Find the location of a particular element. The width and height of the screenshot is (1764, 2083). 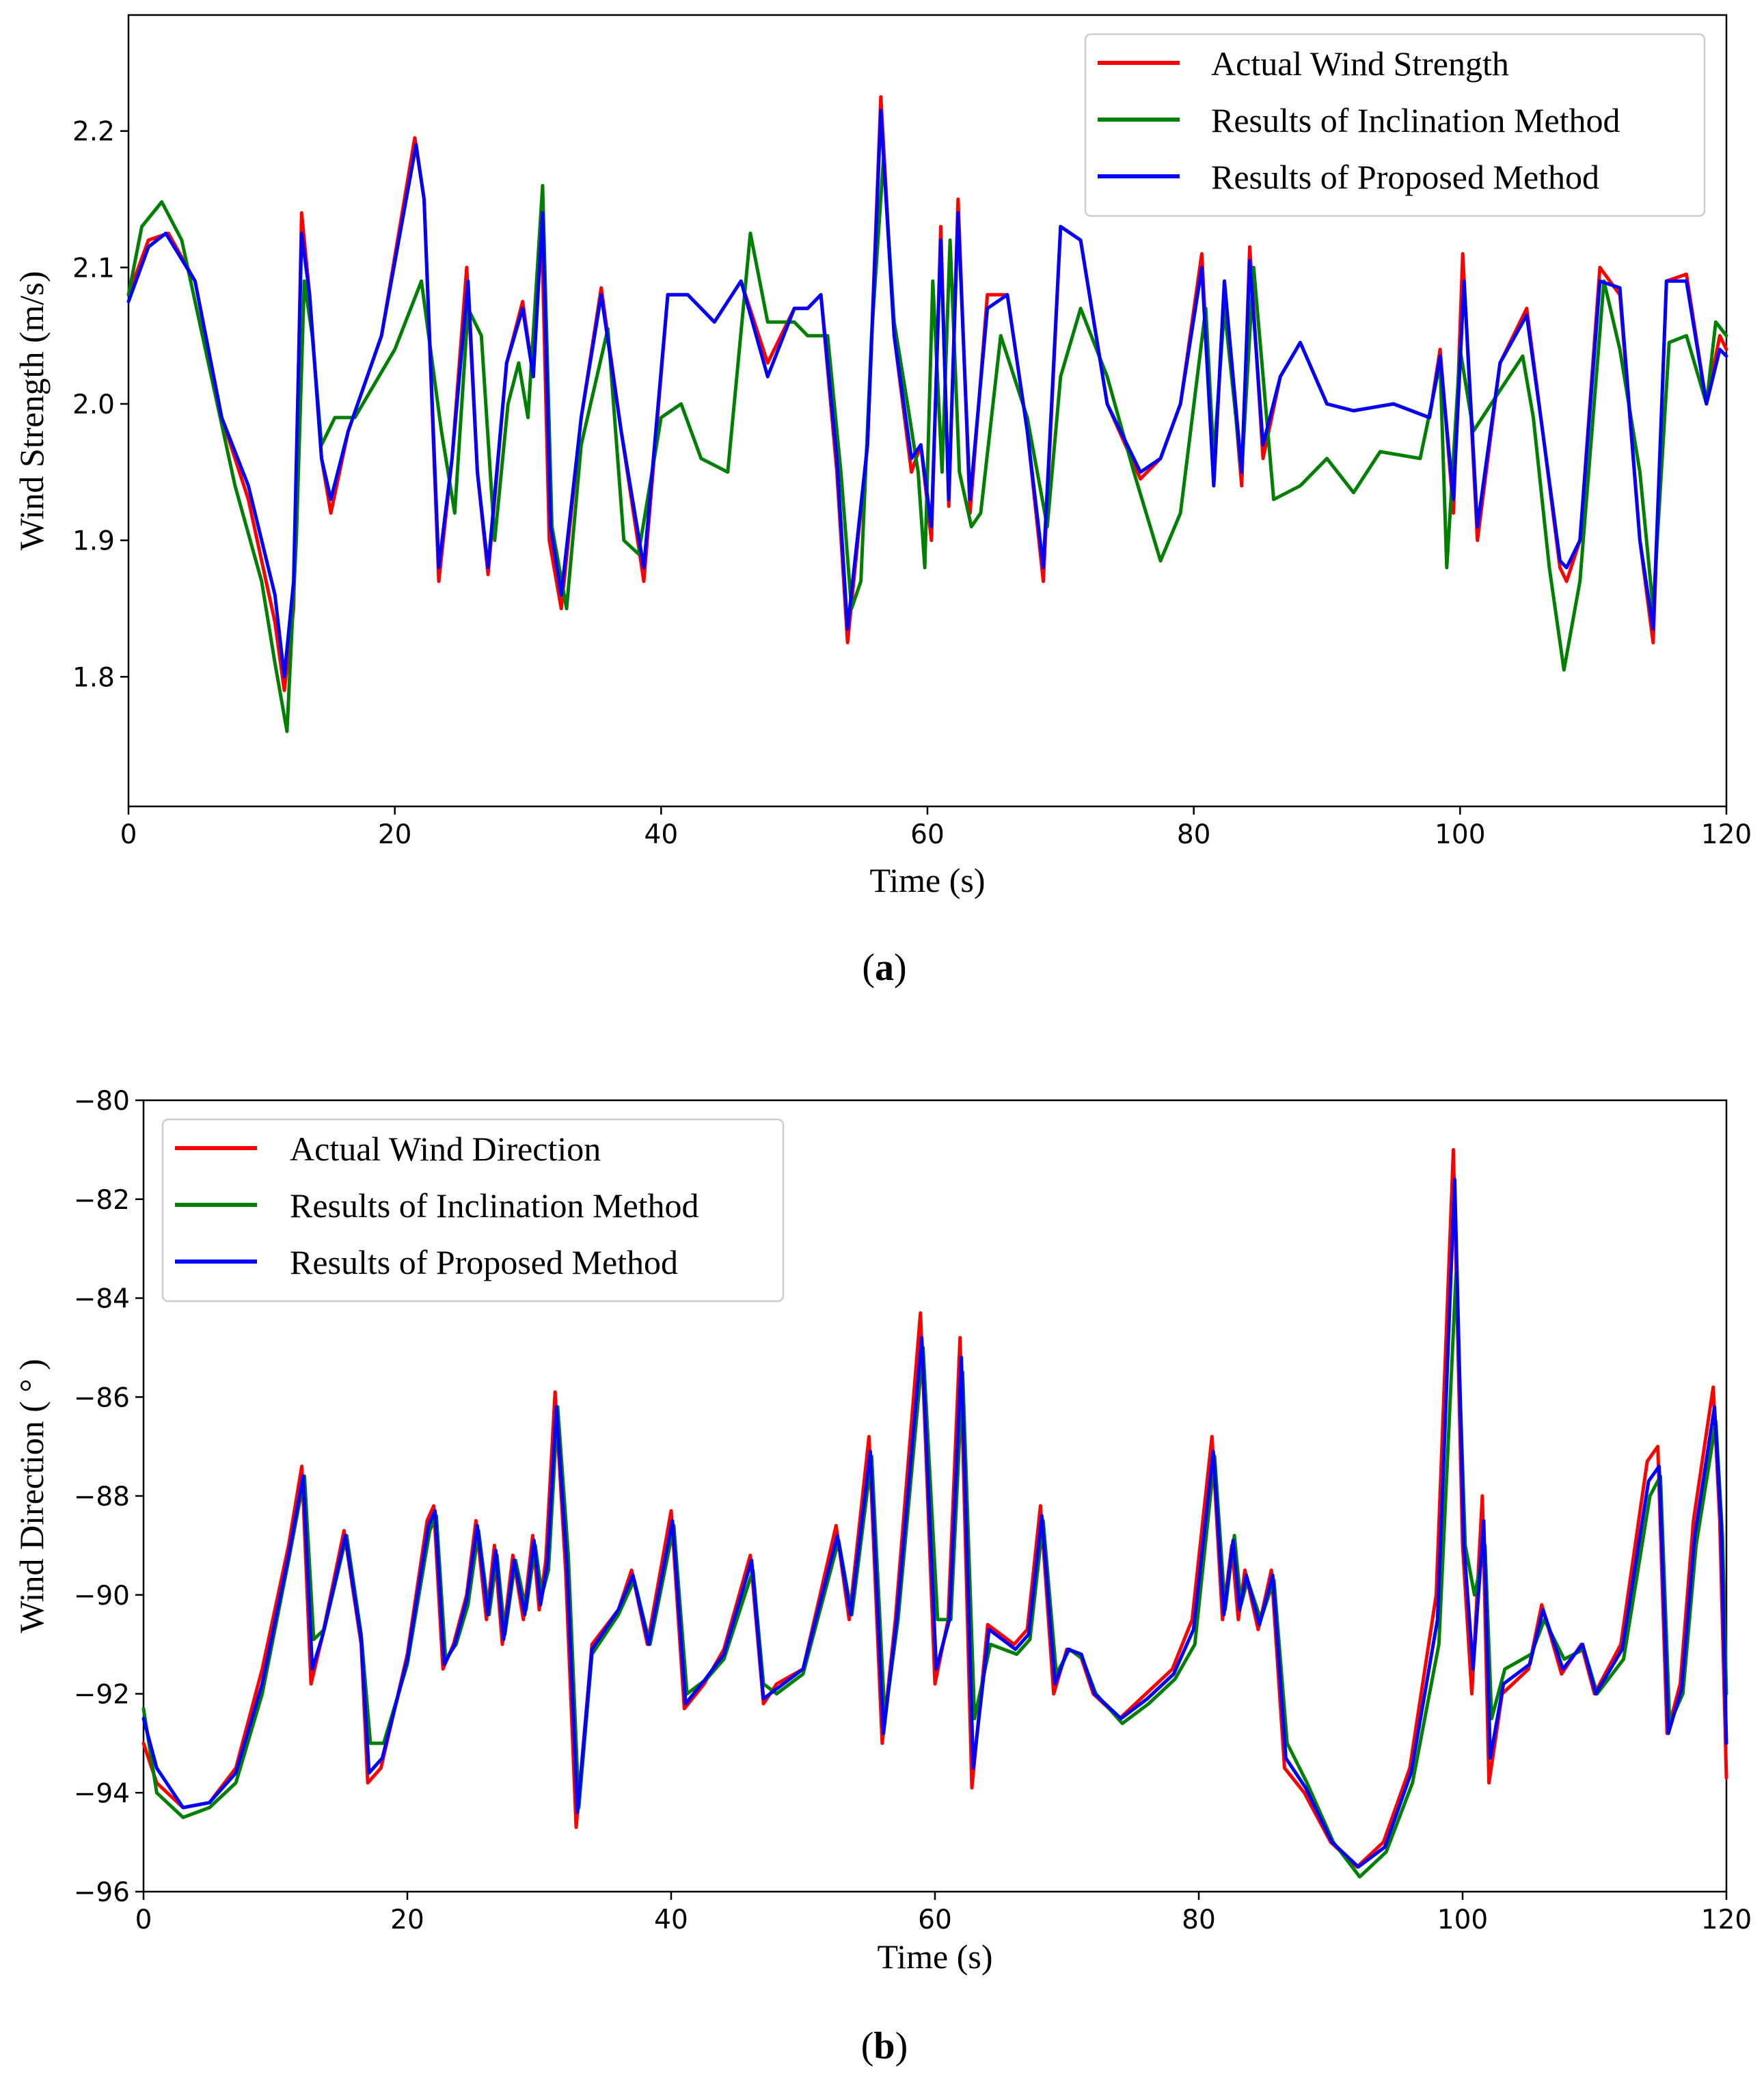

x-axis-title-b: Time (s) is located at coordinates (934, 1956).